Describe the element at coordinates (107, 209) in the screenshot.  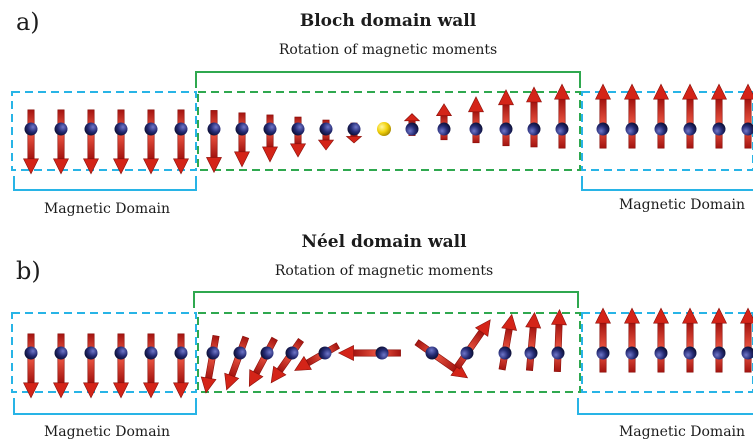
I see `bloch-left-domain-label: Magnetic Domain` at that location.